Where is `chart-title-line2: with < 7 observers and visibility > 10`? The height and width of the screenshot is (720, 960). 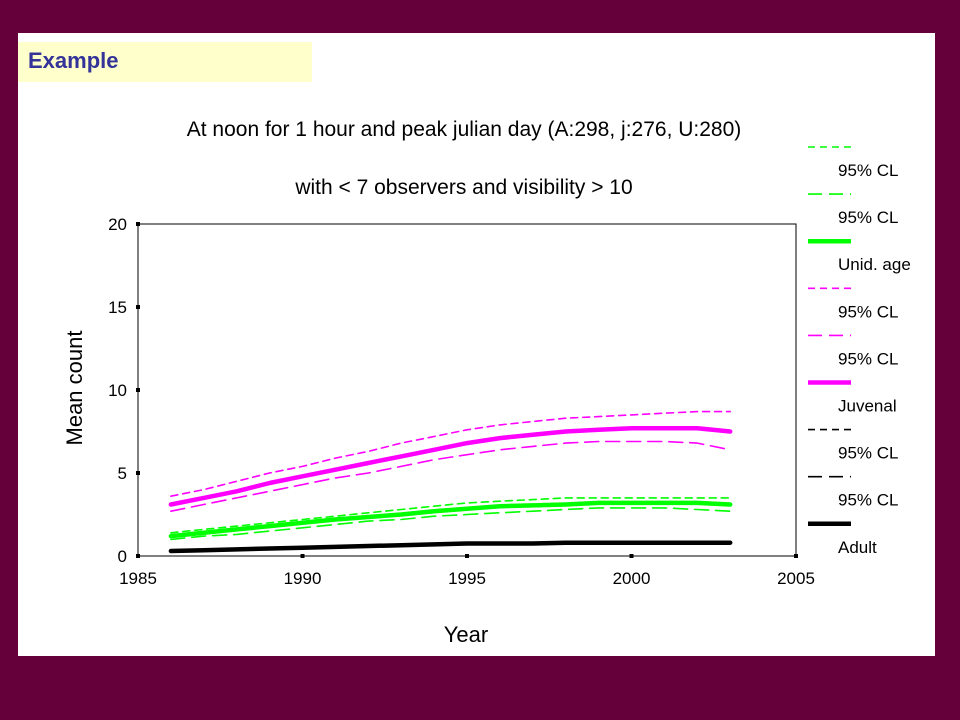
chart-title-line2: with < 7 observers and visibility > 10 is located at coordinates (463, 187).